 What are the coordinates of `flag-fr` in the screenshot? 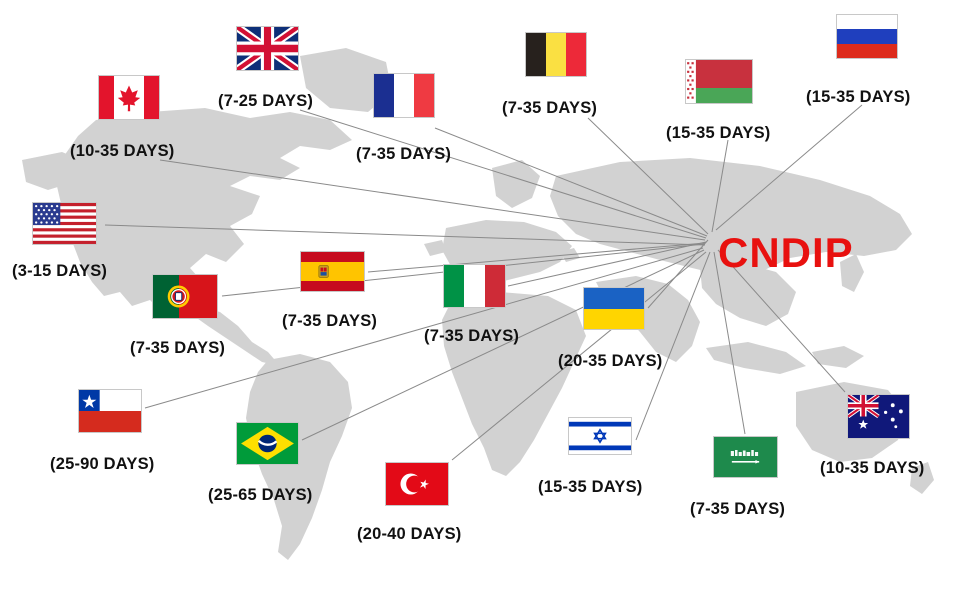 It's located at (404, 95).